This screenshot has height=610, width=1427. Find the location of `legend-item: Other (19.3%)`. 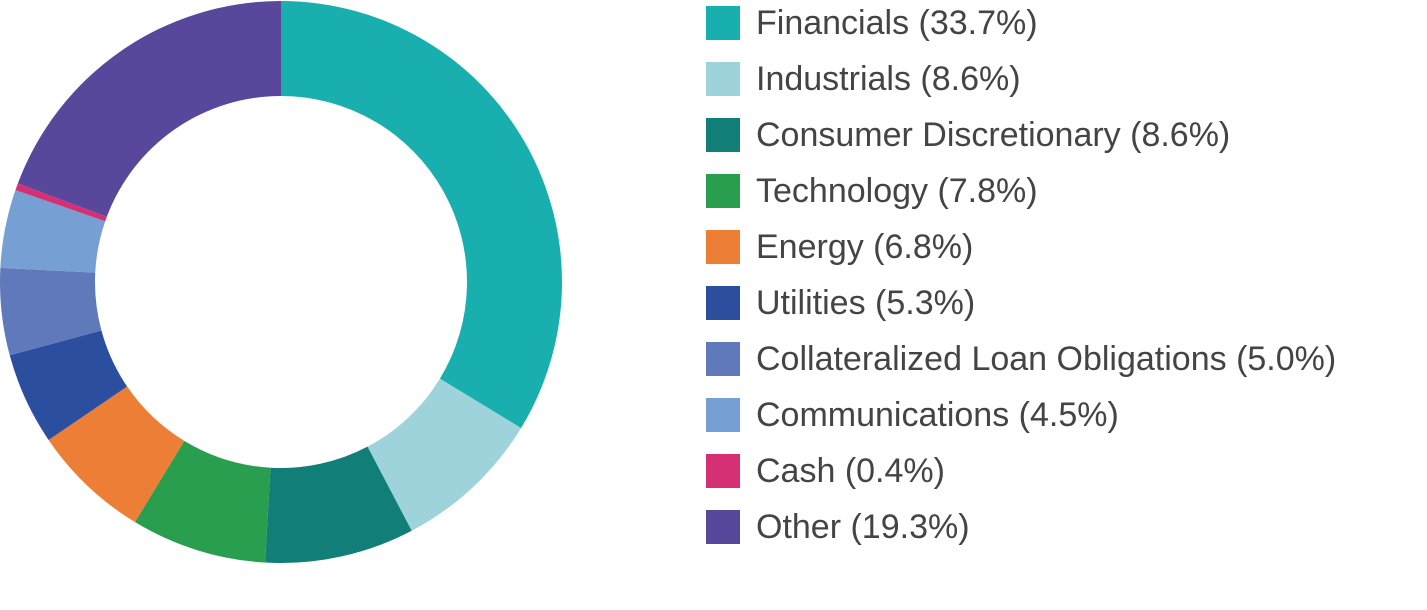

legend-item: Other (19.3%) is located at coordinates (1056, 527).